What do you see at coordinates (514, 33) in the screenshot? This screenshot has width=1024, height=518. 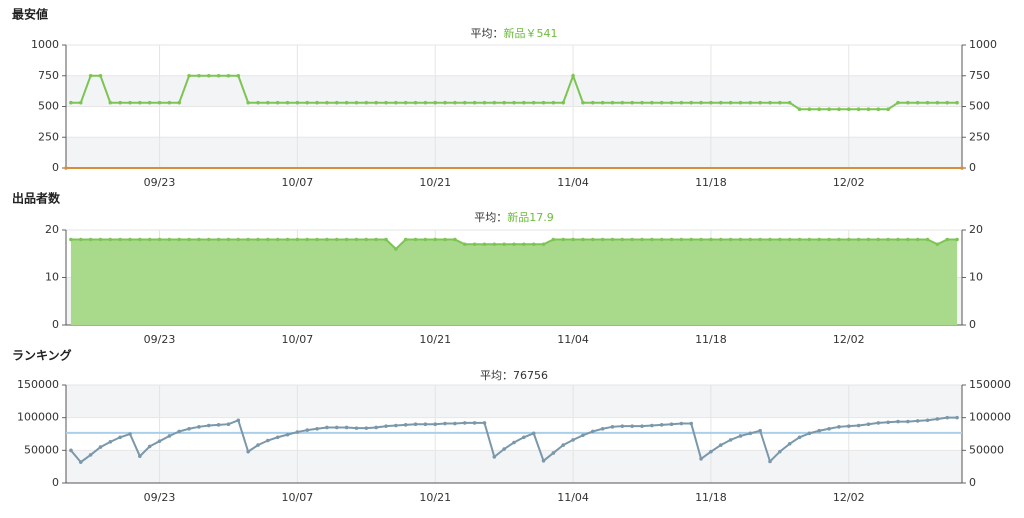 I see `chart-subtitle: 平均：新品￥541` at bounding box center [514, 33].